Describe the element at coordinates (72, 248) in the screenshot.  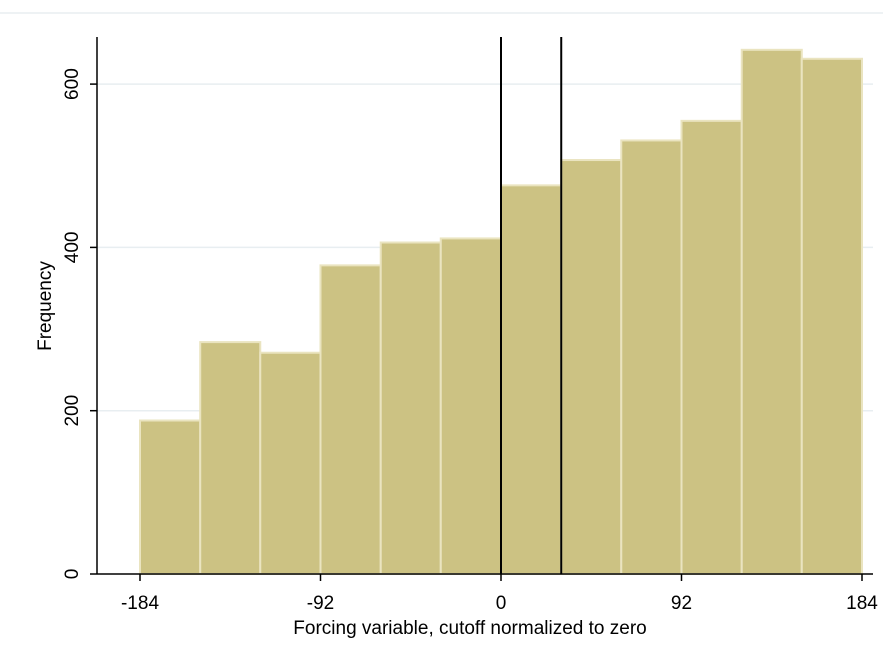
I see `y-tick-label: 400` at that location.